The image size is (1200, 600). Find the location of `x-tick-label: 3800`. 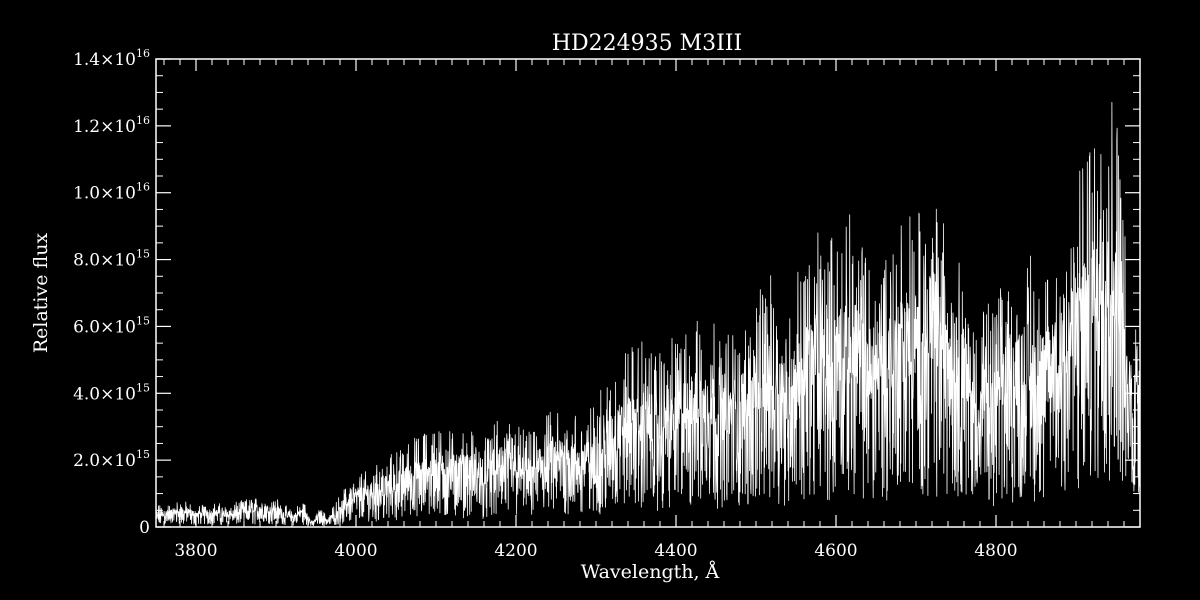

x-tick-label: 3800 is located at coordinates (195, 551).